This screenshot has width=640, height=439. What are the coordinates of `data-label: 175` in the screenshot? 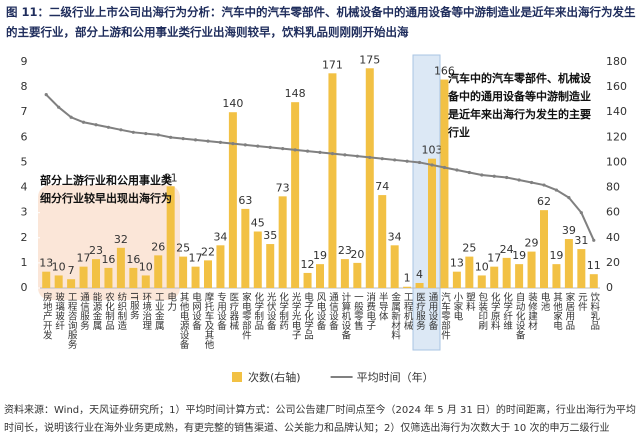 It's located at (369, 59).